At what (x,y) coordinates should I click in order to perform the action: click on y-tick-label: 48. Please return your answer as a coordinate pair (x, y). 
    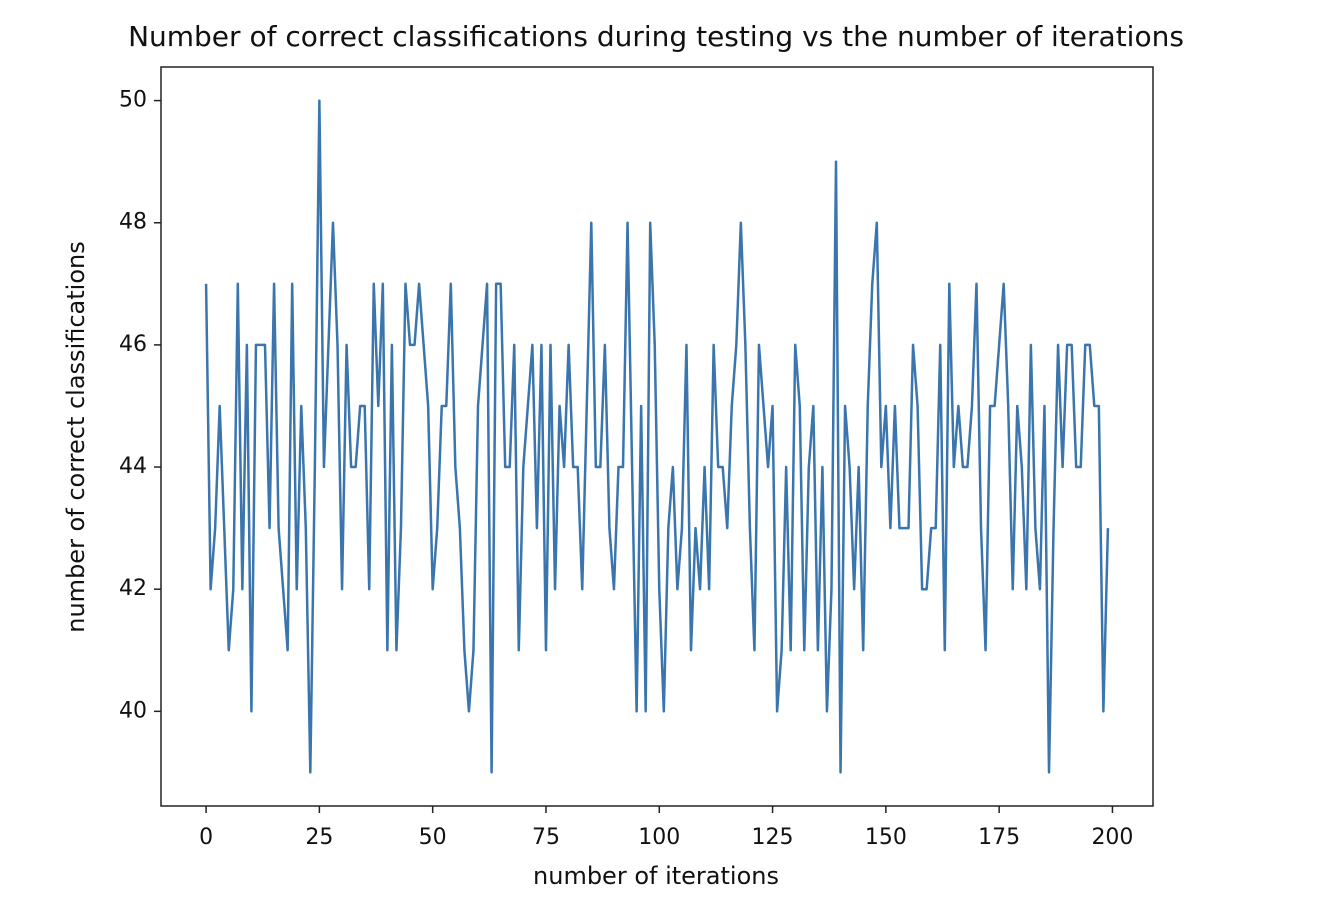
    Looking at the image, I should click on (133, 222).